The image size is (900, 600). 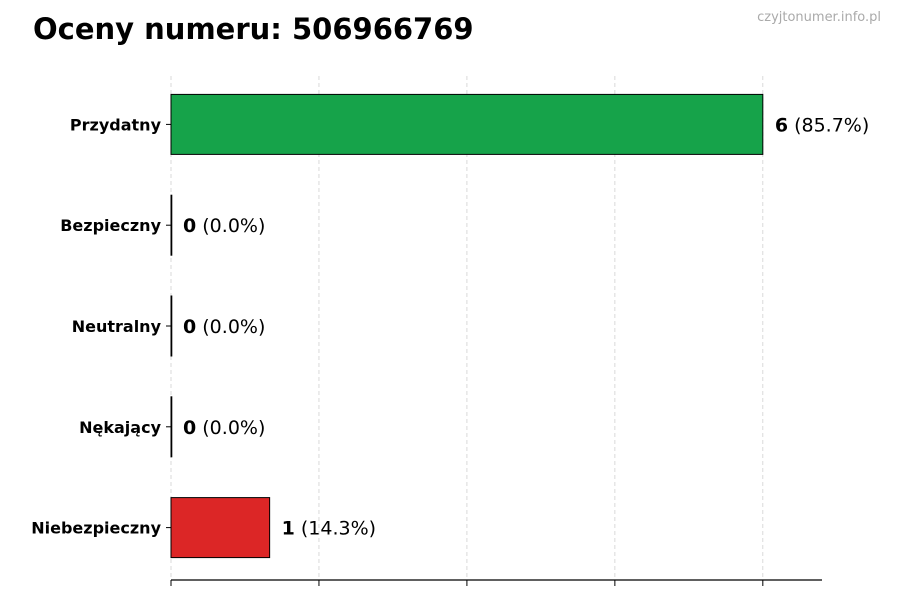 I want to click on chart-title: Oceny numeru: 506966769, so click(x=253, y=29).